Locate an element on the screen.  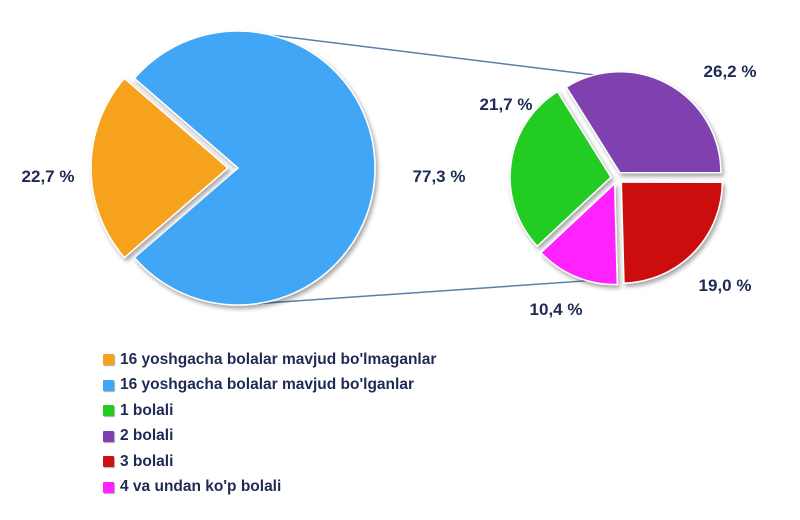
legend-item: 1 bolali is located at coordinates (269, 411).